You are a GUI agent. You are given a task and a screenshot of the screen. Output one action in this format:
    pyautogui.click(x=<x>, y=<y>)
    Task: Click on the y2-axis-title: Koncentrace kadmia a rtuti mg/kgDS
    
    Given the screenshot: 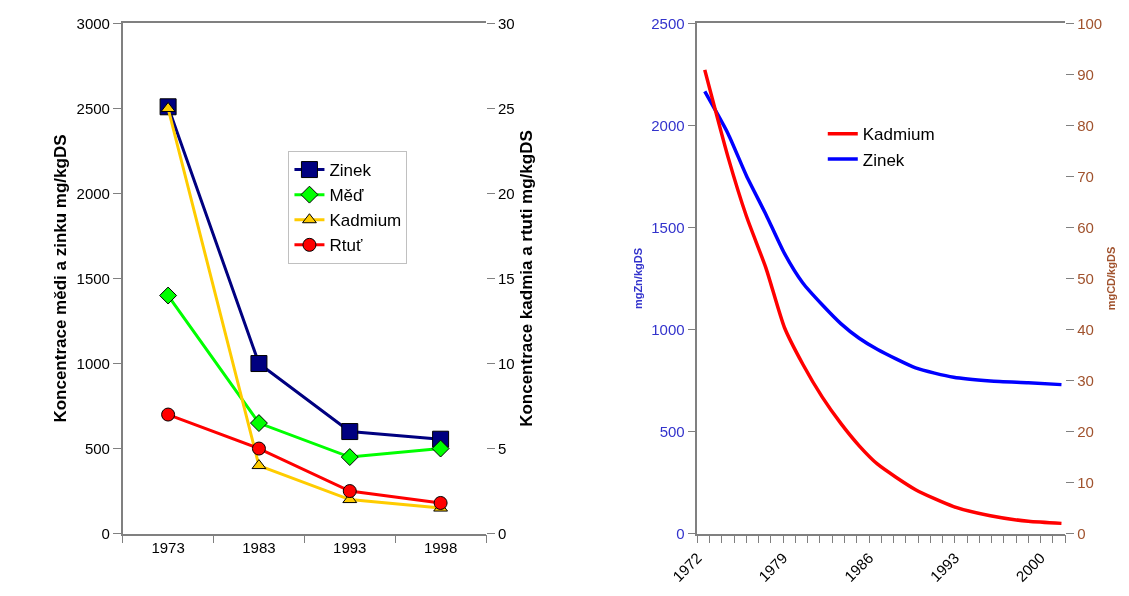 What is the action you would take?
    pyautogui.click(x=527, y=278)
    